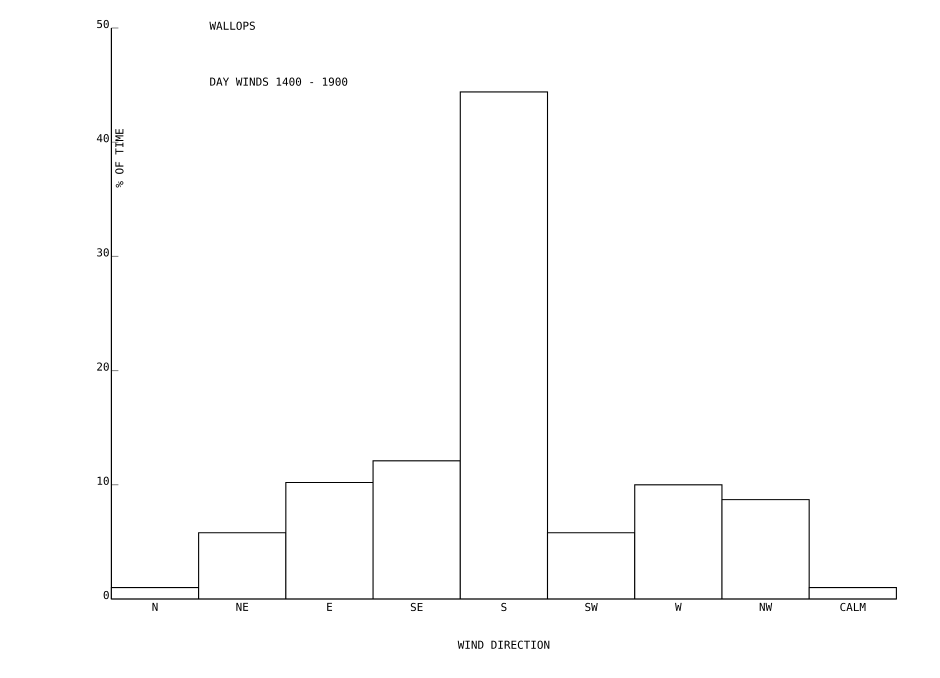  What do you see at coordinates (416, 607) in the screenshot?
I see `x-tick-label: SE` at bounding box center [416, 607].